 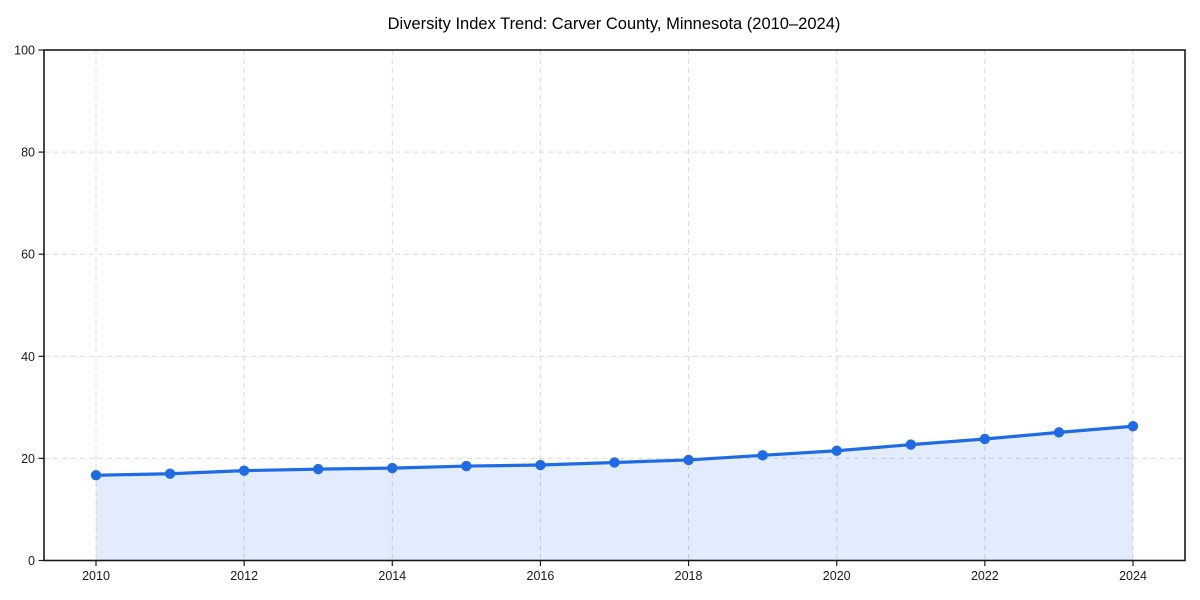 What do you see at coordinates (28, 255) in the screenshot?
I see `y-tick-label-60: 60` at bounding box center [28, 255].